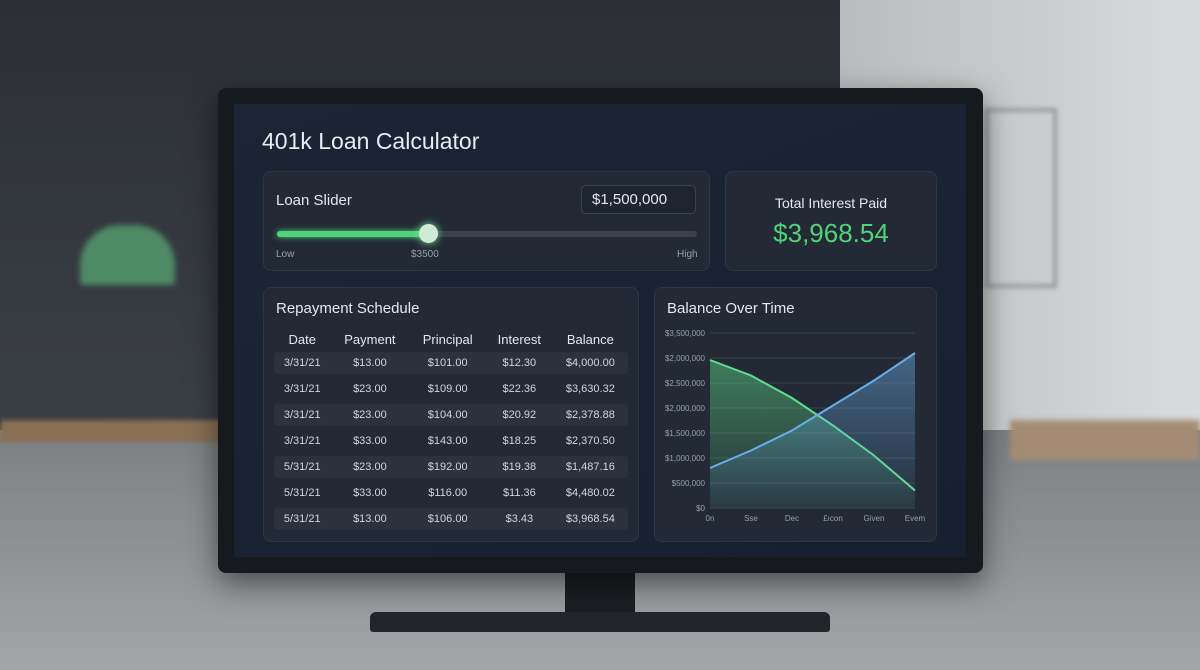  I want to click on y-tick-label: $3,500,000, so click(685, 333).